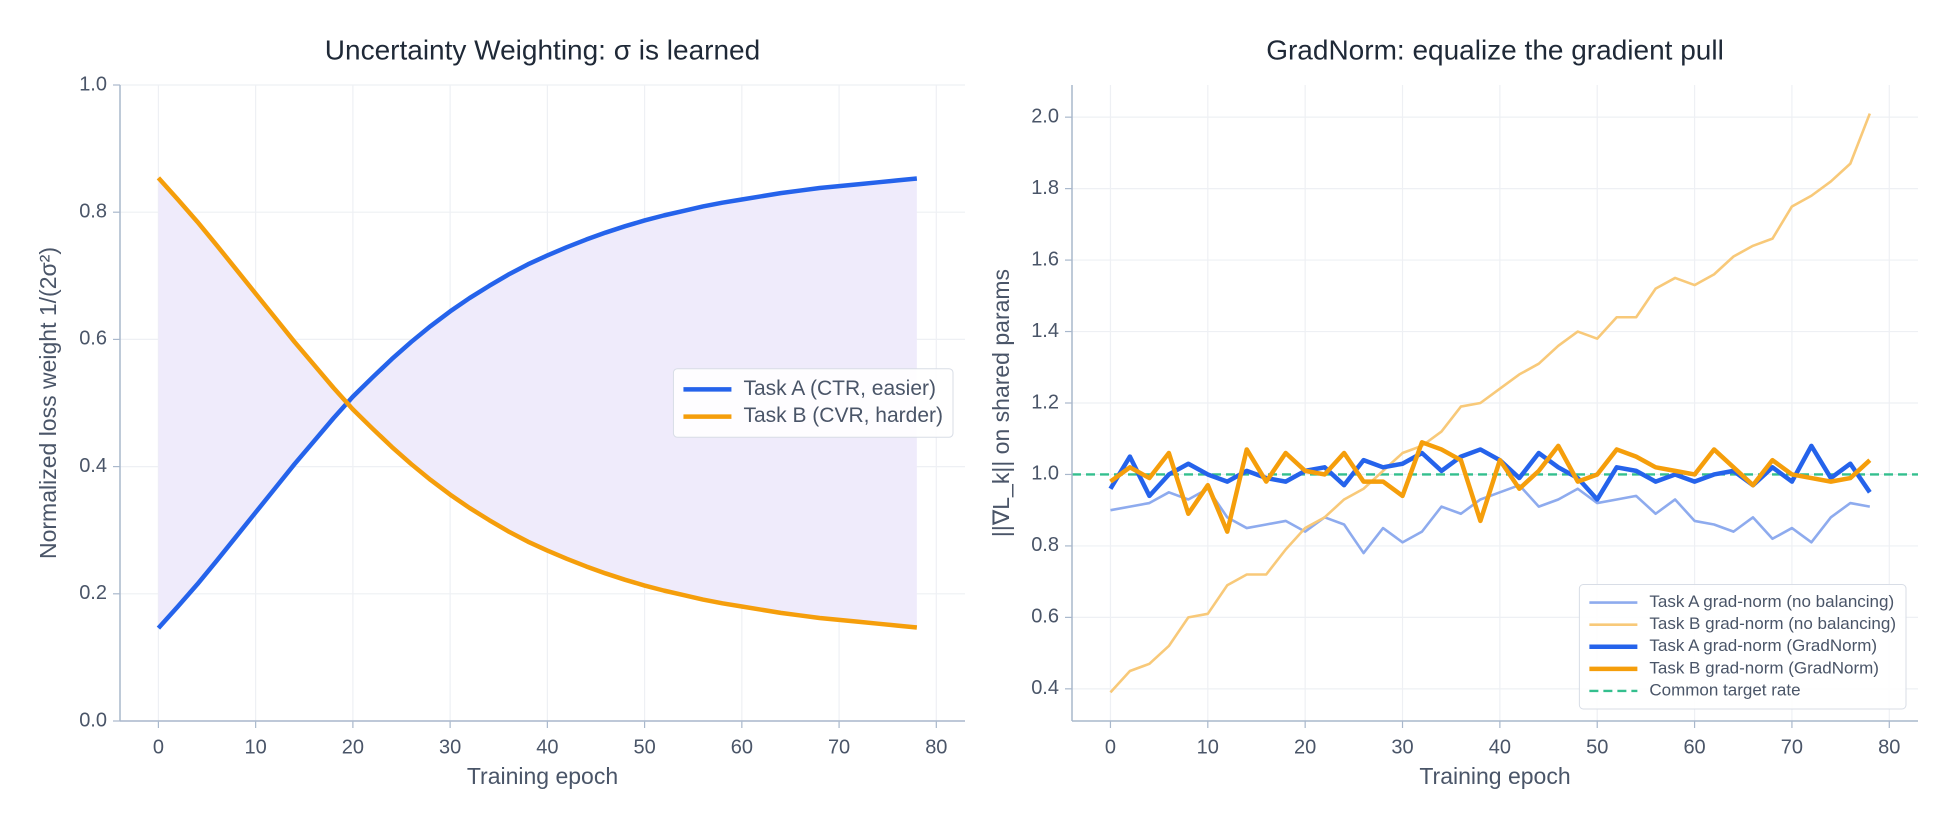 The width and height of the screenshot is (1947, 827). I want to click on y-tick-label: 1.8, so click(1045, 188).